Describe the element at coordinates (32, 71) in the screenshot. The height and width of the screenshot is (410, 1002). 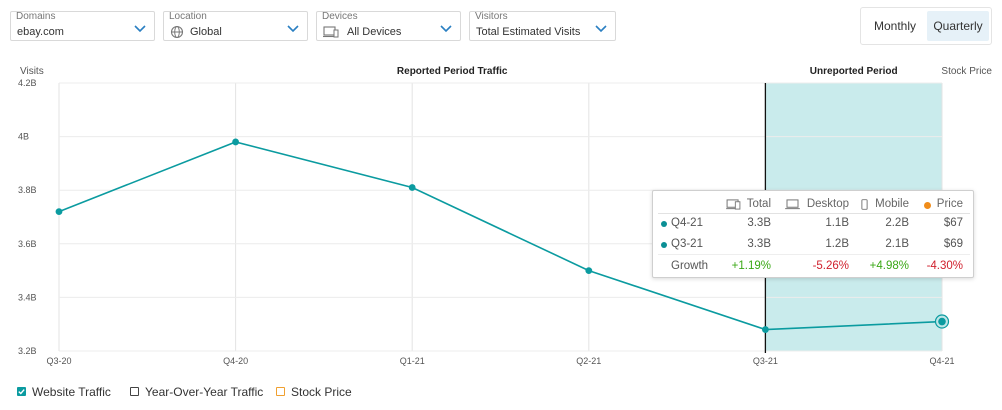
I see `y-axis-label: Visits` at that location.